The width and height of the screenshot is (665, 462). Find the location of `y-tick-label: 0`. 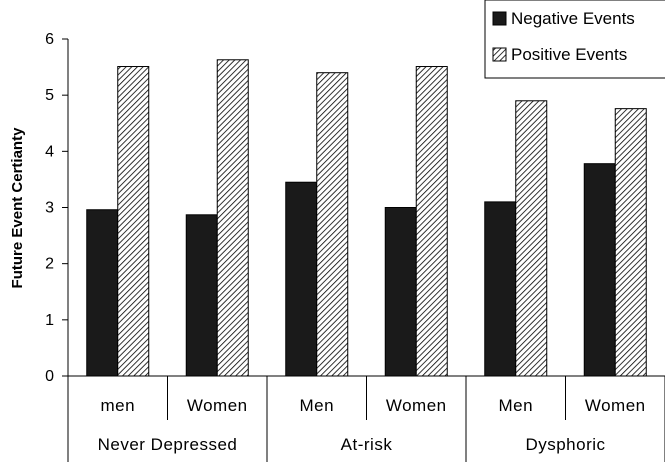

y-tick-label: 0 is located at coordinates (49, 376).